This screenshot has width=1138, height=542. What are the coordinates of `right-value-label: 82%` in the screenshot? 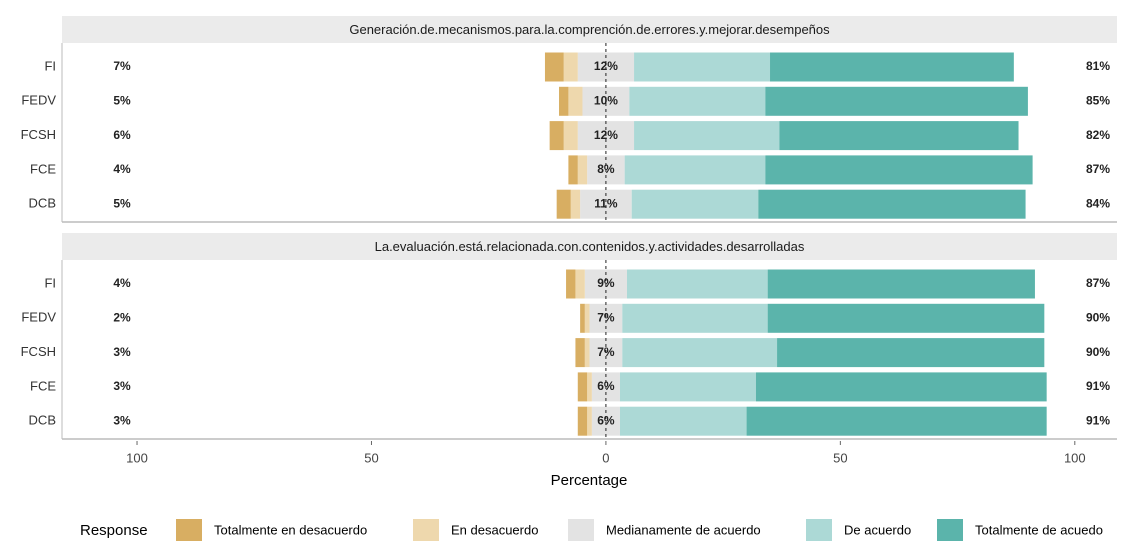 It's located at (1098, 135).